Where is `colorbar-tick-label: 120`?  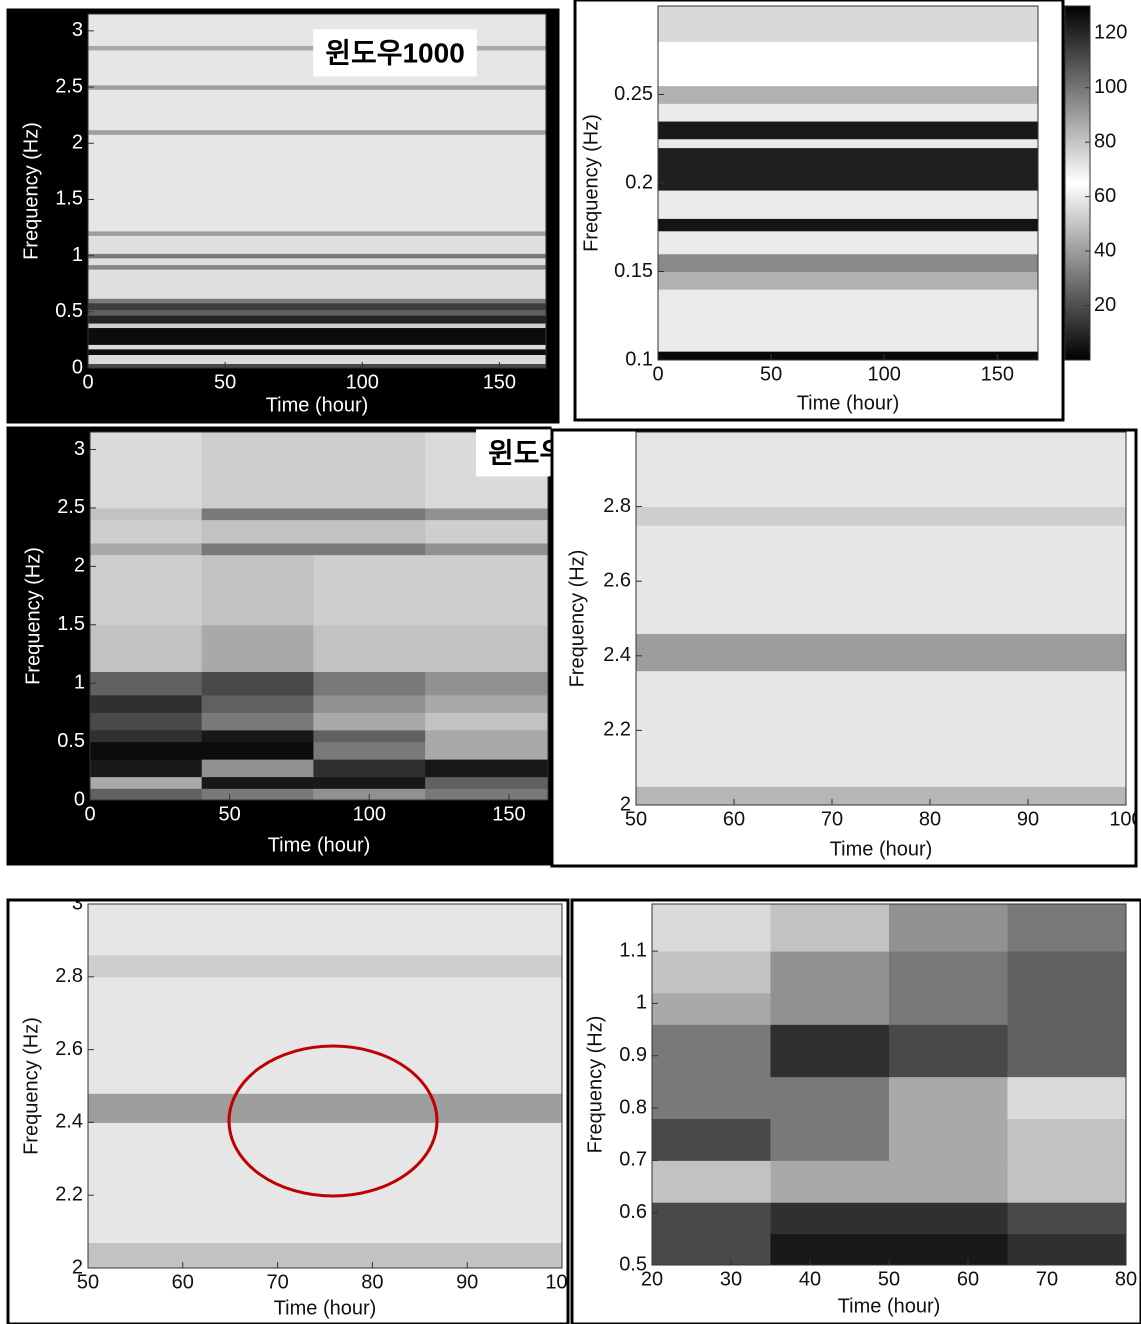 colorbar-tick-label: 120 is located at coordinates (1110, 33).